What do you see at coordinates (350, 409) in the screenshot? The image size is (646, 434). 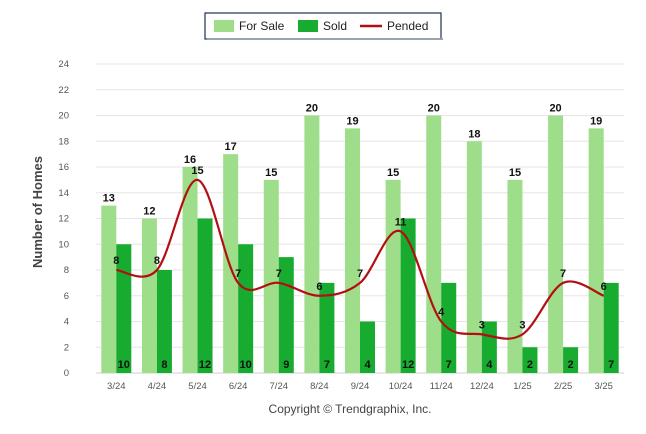 I see `copyright-credit: Copyright © Trendgraphix, Inc.` at bounding box center [350, 409].